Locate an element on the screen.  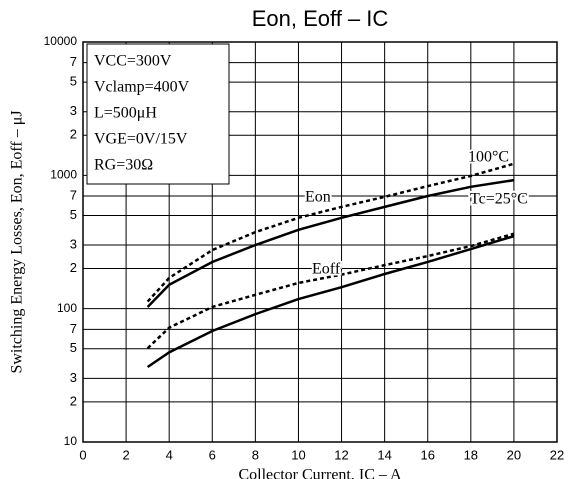
y-tick-label: 10000 is located at coordinates (61, 41).